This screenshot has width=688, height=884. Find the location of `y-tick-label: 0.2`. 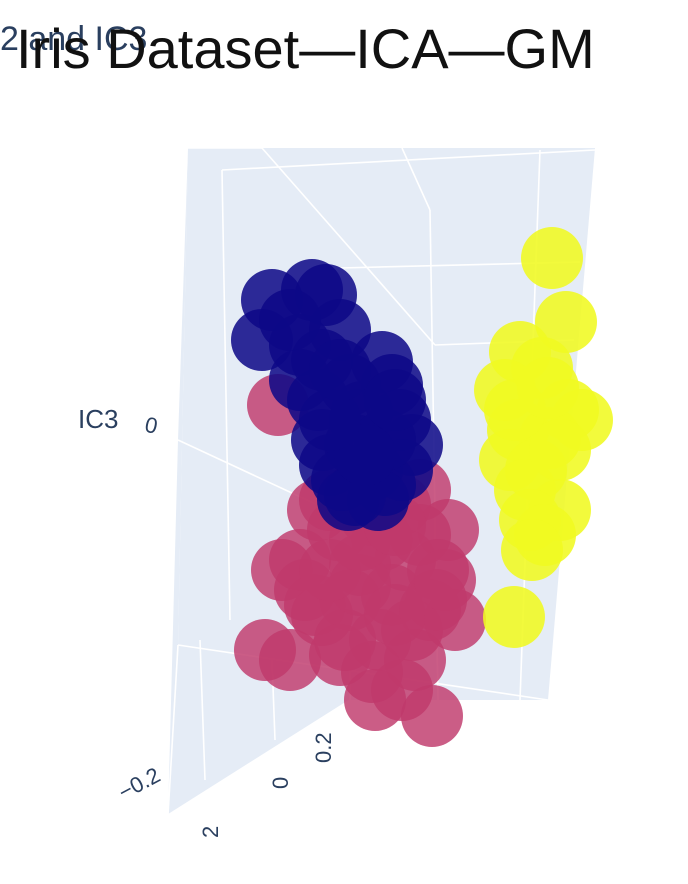

y-tick-label: 0.2 is located at coordinates (323, 747).